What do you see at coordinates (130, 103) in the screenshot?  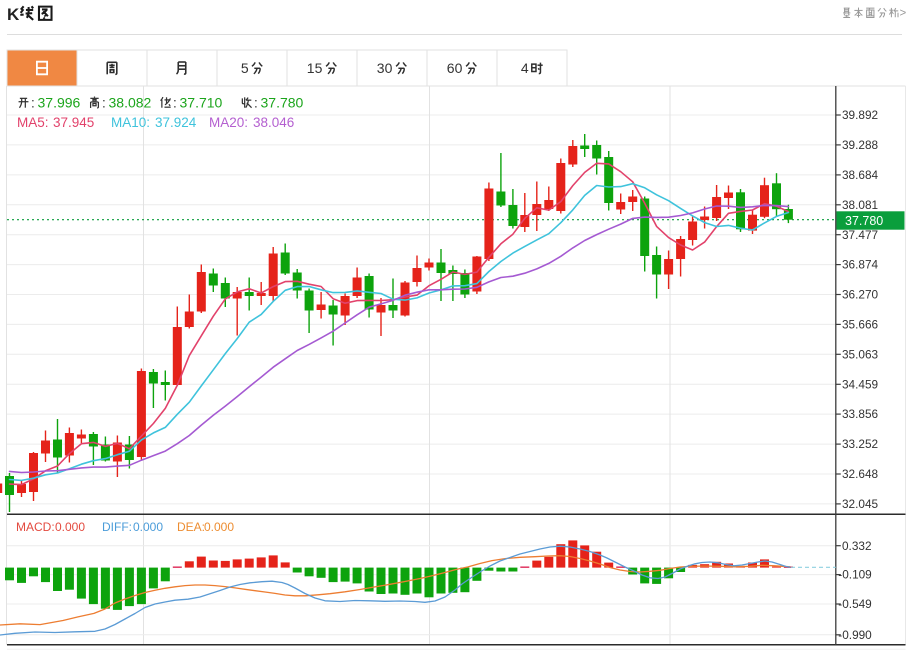 I see `svg-text: 38.082` at bounding box center [130, 103].